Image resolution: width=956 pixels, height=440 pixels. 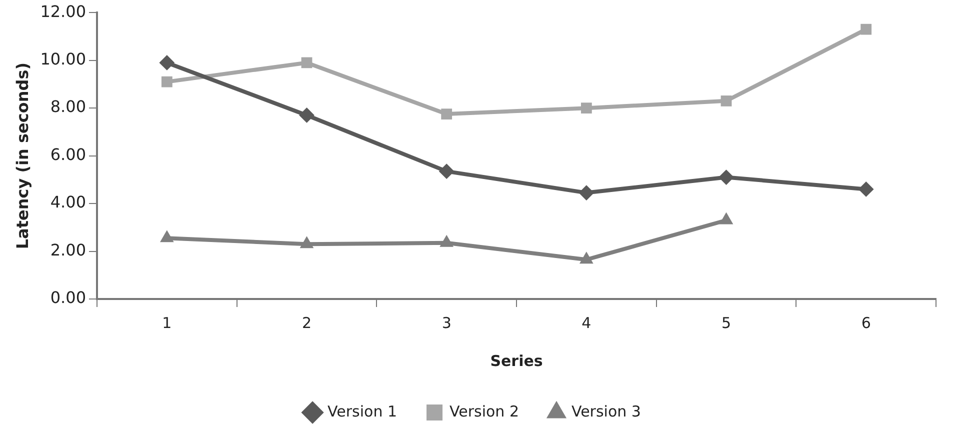 I want to click on legend-label: Version 2, so click(x=484, y=411).